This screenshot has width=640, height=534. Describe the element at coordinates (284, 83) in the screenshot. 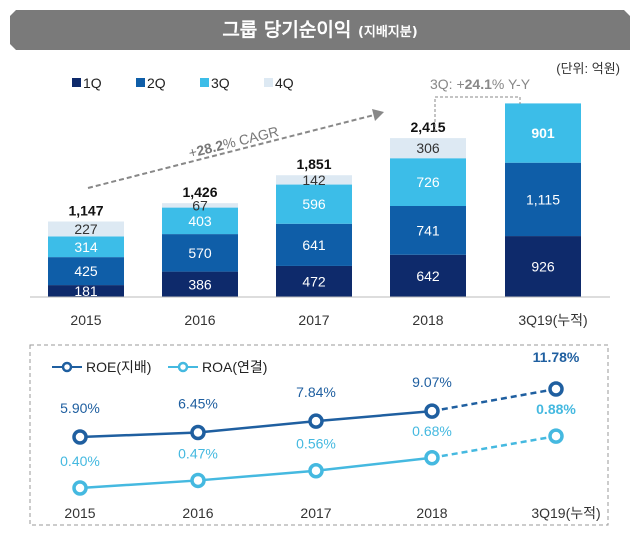

I see `legend-label: 4Q` at that location.